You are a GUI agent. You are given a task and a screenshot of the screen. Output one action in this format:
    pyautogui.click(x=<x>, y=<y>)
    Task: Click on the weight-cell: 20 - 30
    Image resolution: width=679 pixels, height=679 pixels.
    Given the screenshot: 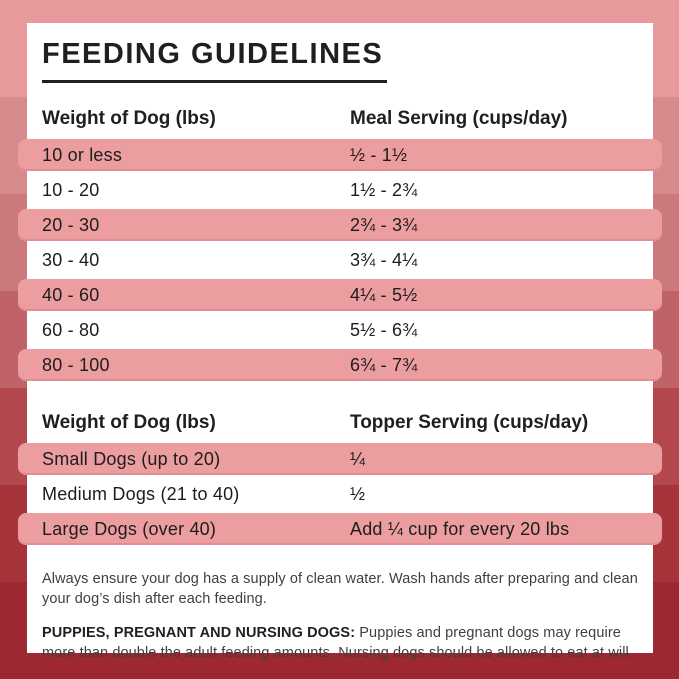 What is the action you would take?
    pyautogui.click(x=71, y=224)
    